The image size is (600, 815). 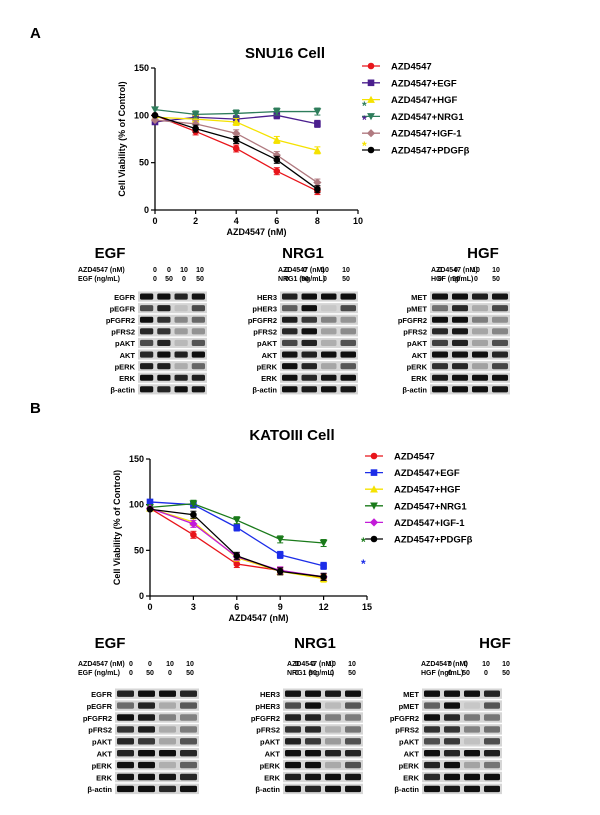 I want to click on row-label: pAKT, so click(x=270, y=742).